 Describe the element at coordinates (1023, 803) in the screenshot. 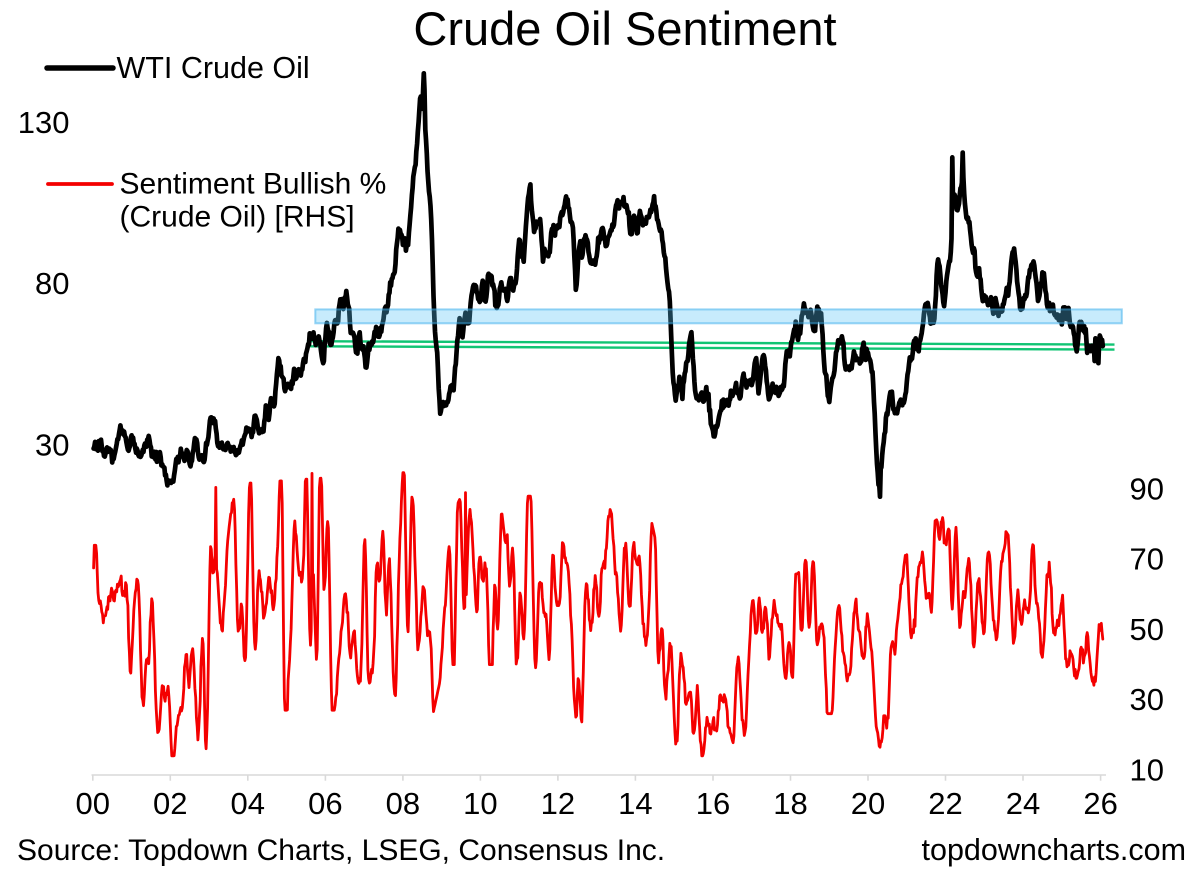

I see `svg-text: 24` at that location.